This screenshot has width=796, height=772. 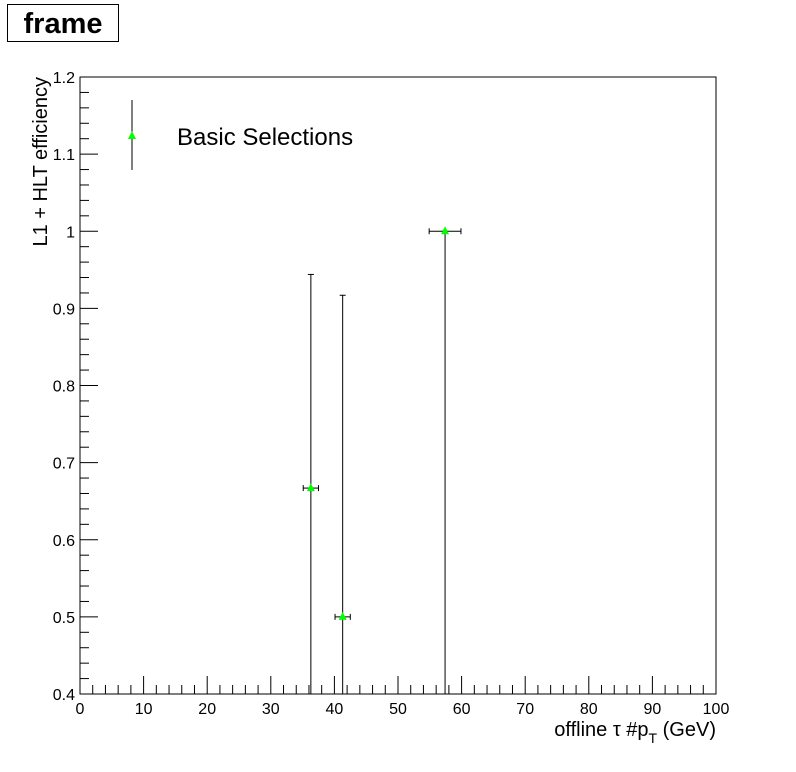 I want to click on x-tick-label: 100, so click(x=716, y=709).